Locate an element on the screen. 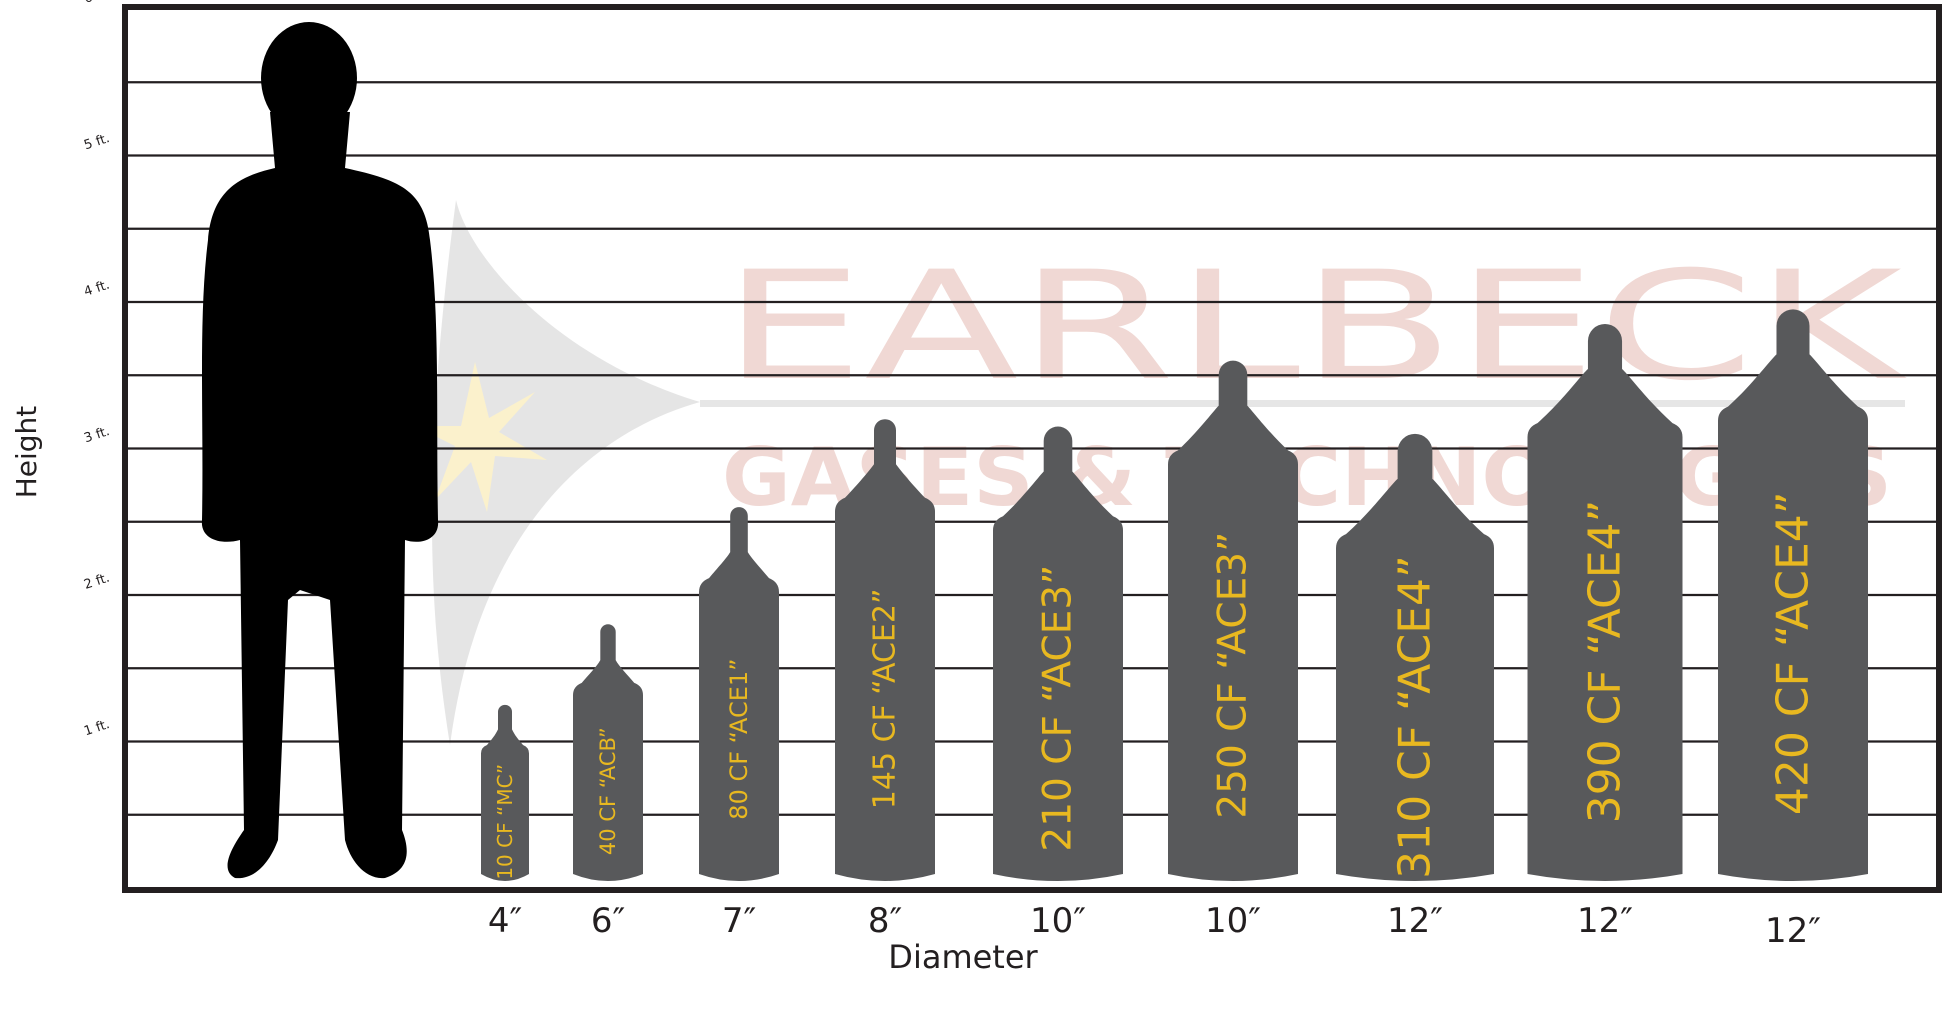  y-tick-label: 2 ft. is located at coordinates (96, 582).